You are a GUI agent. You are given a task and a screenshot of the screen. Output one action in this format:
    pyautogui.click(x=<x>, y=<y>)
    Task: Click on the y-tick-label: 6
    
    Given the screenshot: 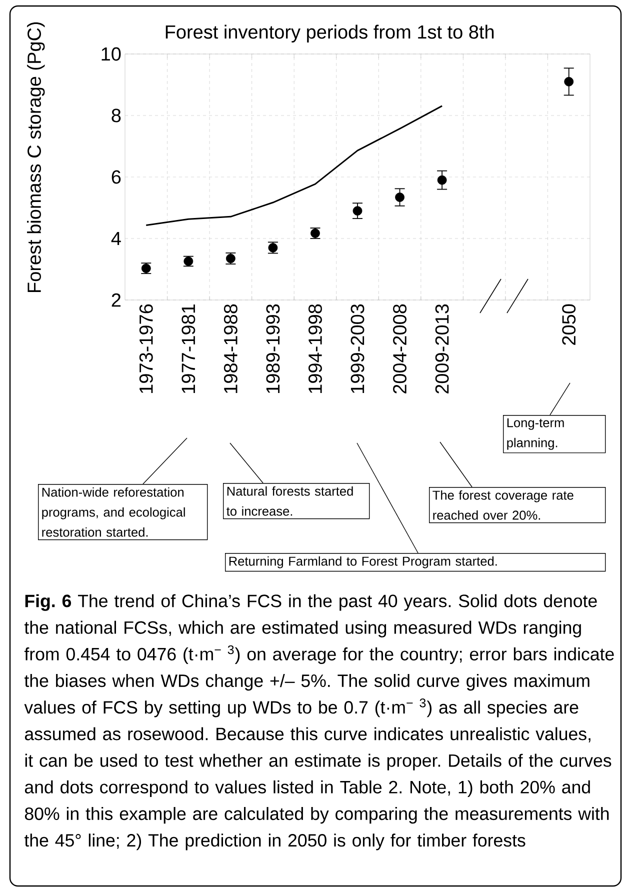 What is the action you would take?
    pyautogui.click(x=116, y=177)
    